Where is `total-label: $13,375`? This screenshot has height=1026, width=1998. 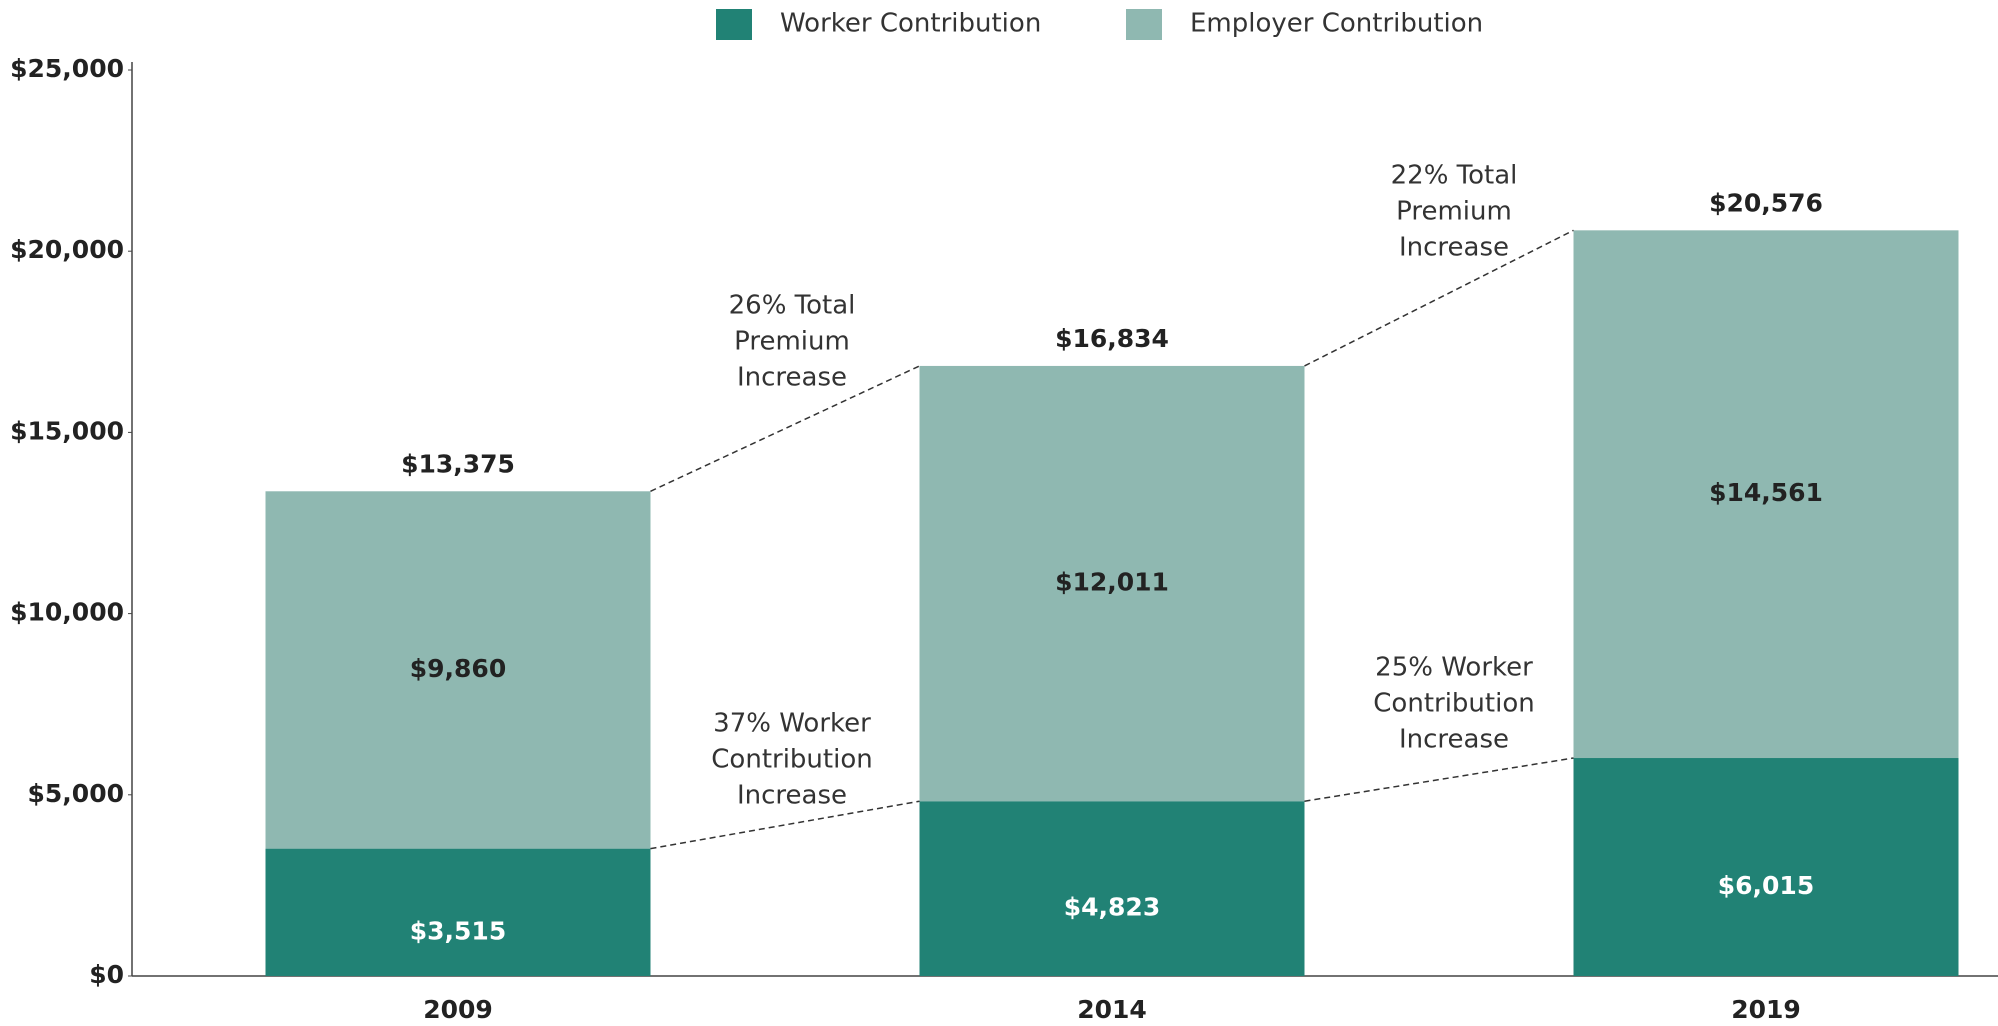
total-label: $13,375 is located at coordinates (458, 463).